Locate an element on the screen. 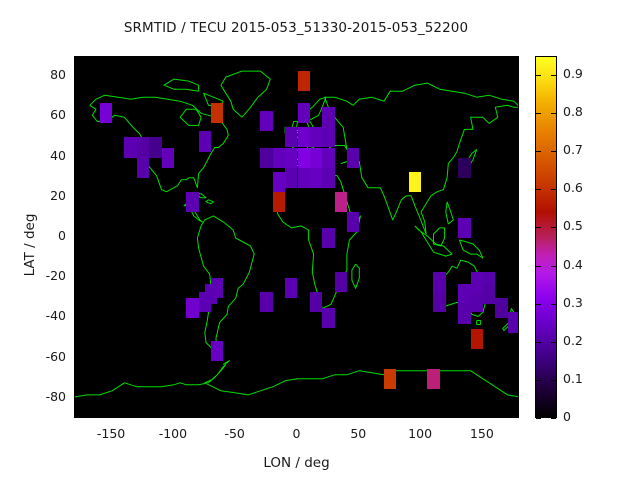 Image resolution: width=640 pixels, height=480 pixels. colorbar-tick-label: 0.2 is located at coordinates (573, 340).